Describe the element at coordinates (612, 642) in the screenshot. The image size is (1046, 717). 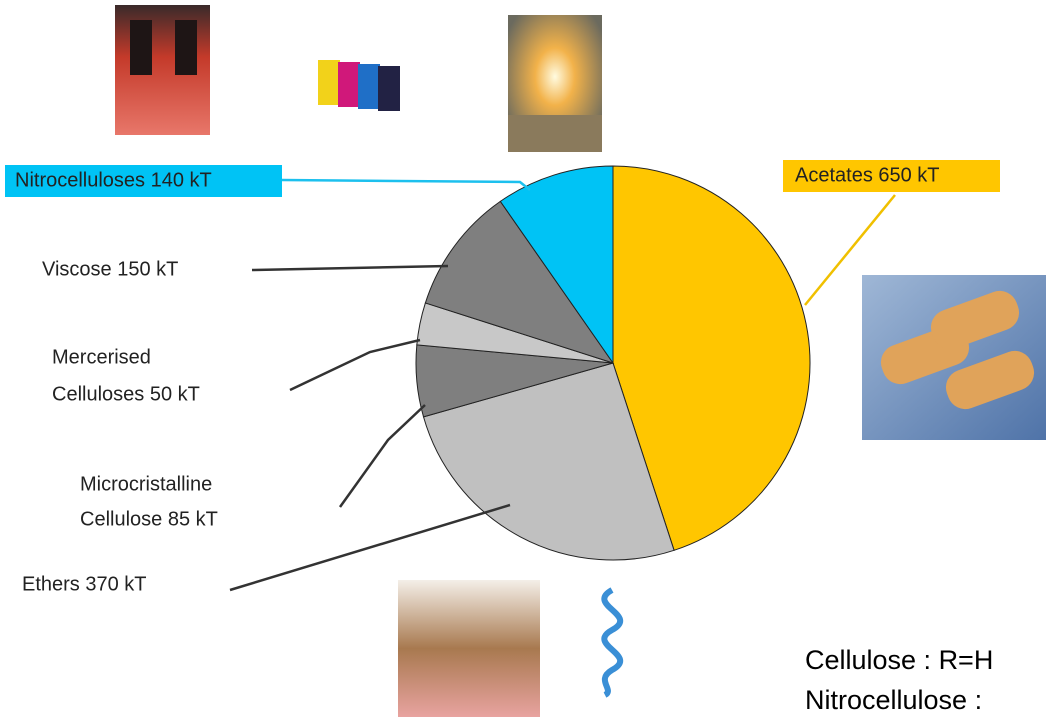
I see `photo-helix` at that location.